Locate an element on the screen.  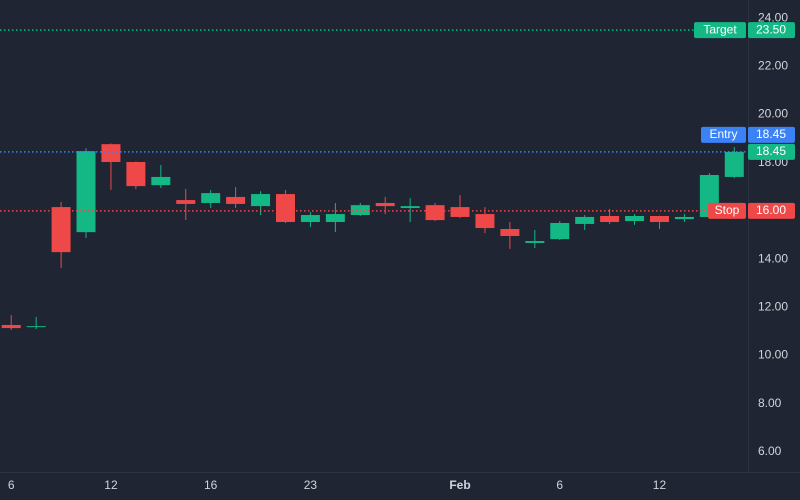
last-price-label: 18.45 is located at coordinates (771, 151).